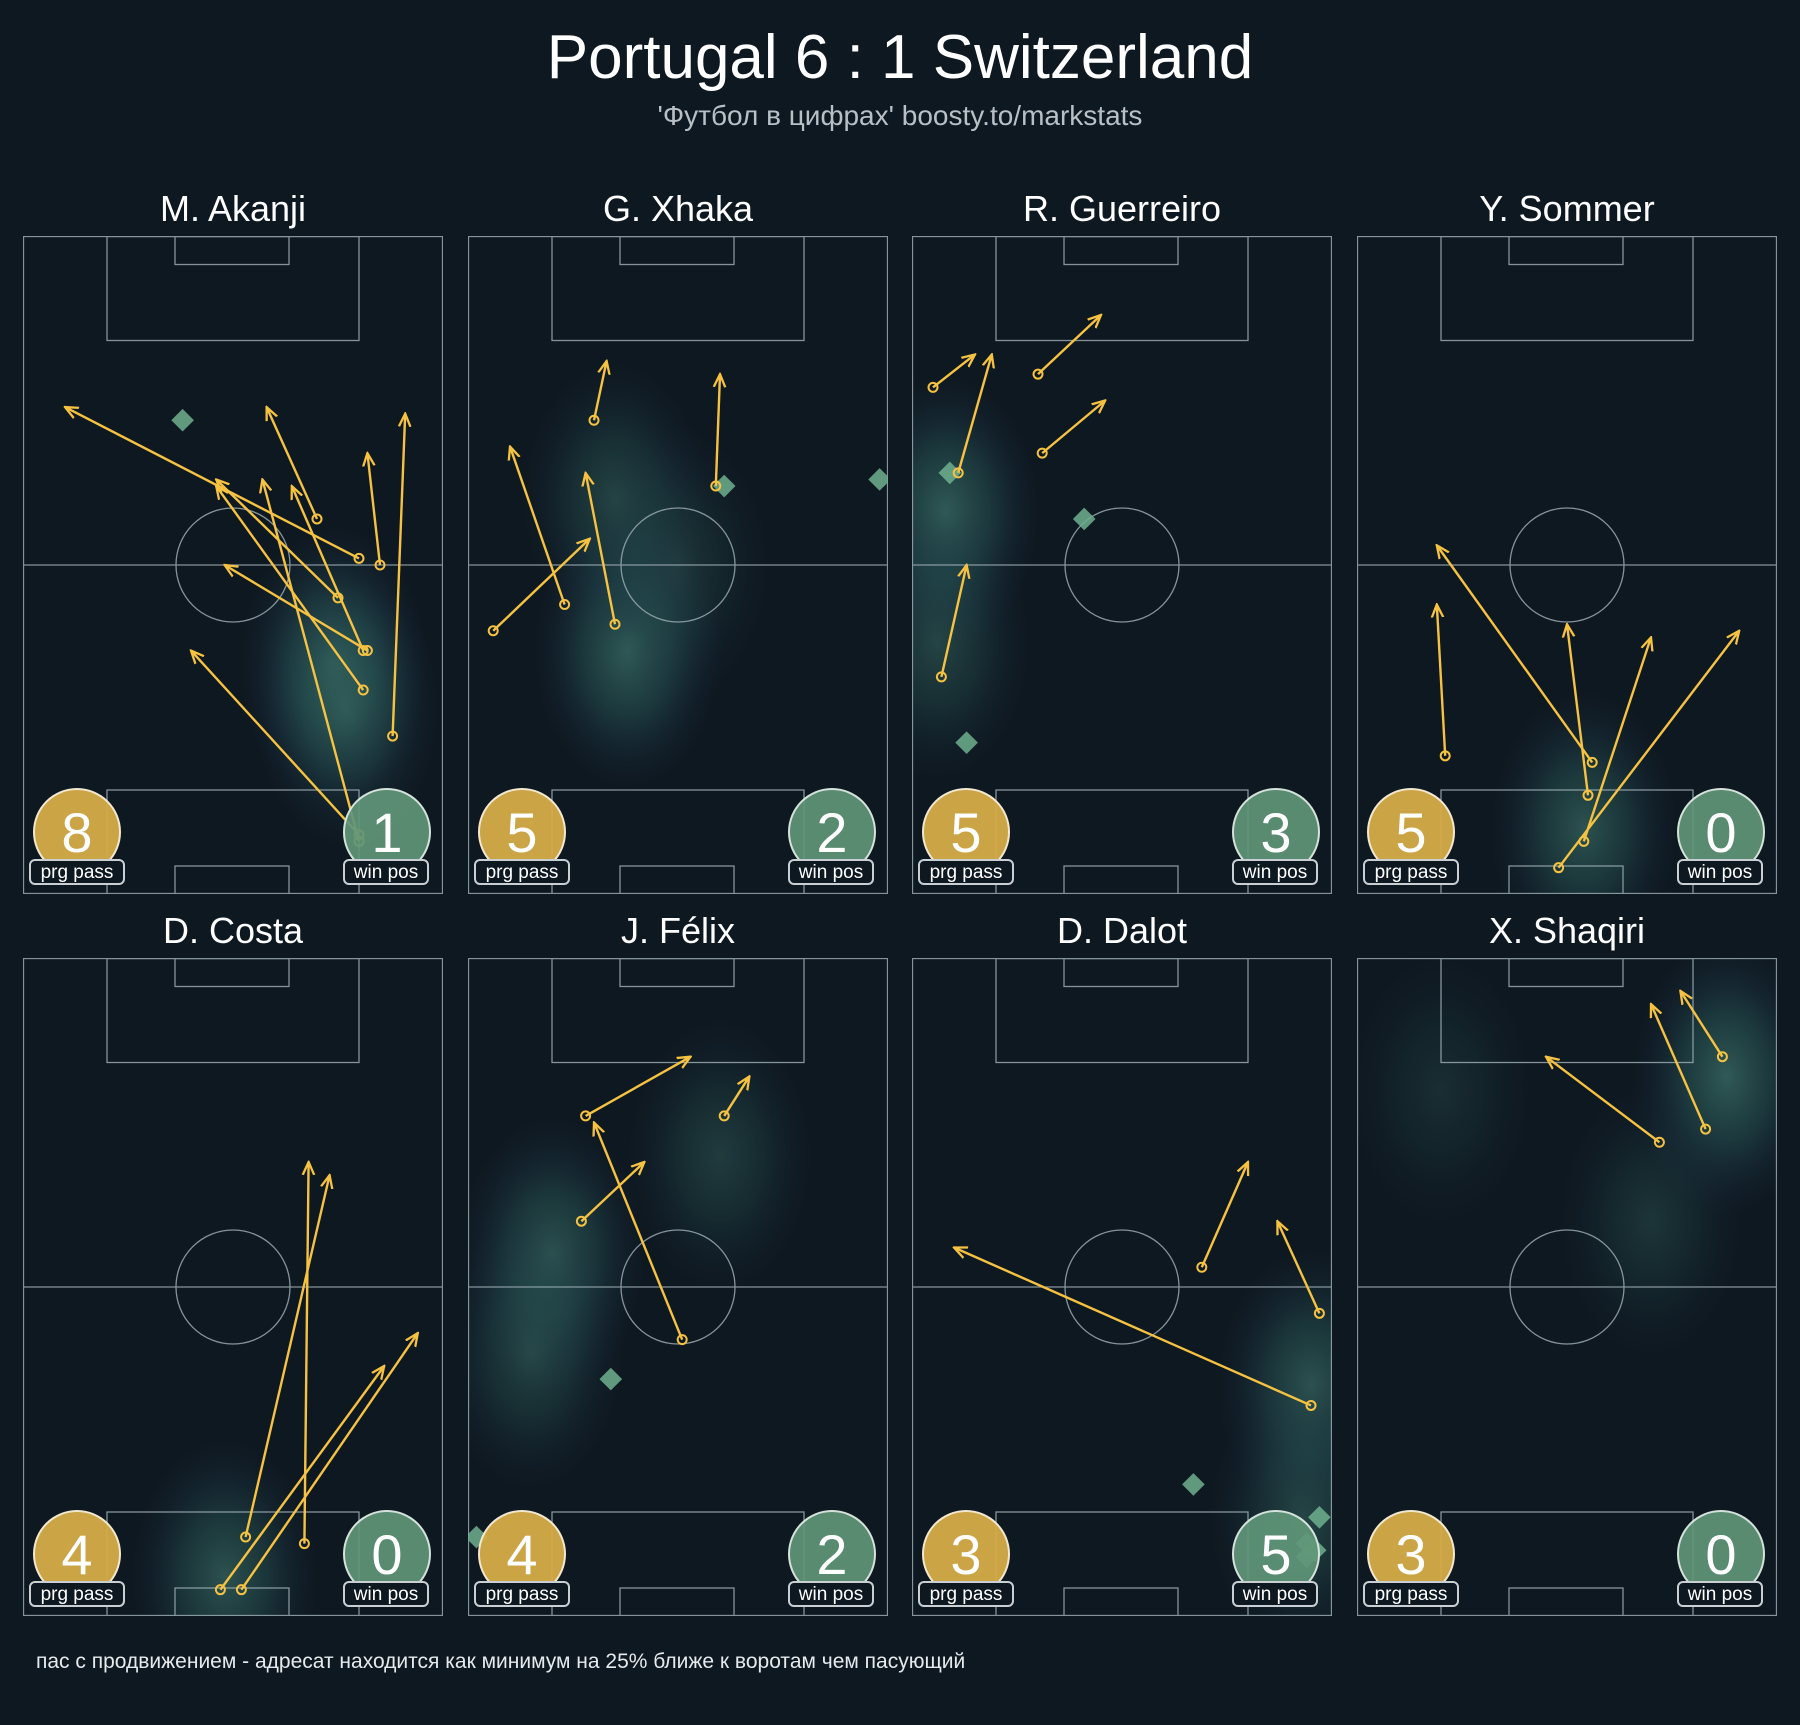 This screenshot has height=1725, width=1800. What do you see at coordinates (233, 208) in the screenshot?
I see `player-name: M. Akanji` at bounding box center [233, 208].